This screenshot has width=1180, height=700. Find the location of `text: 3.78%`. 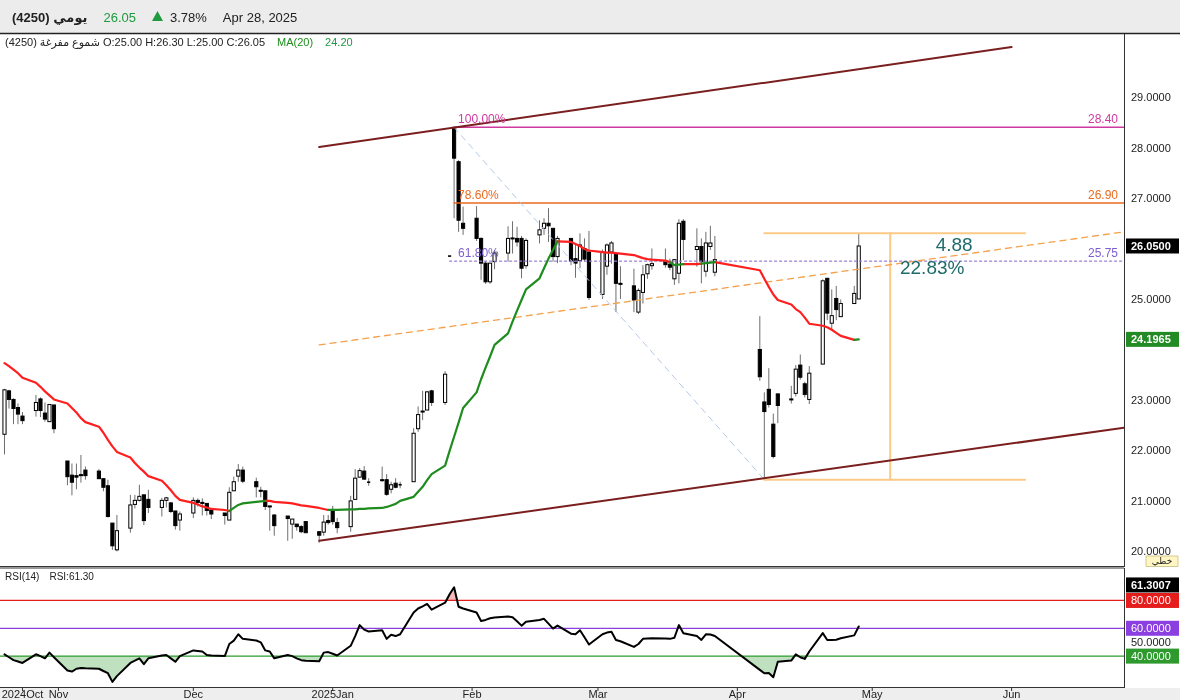

text: 3.78% is located at coordinates (188, 17).